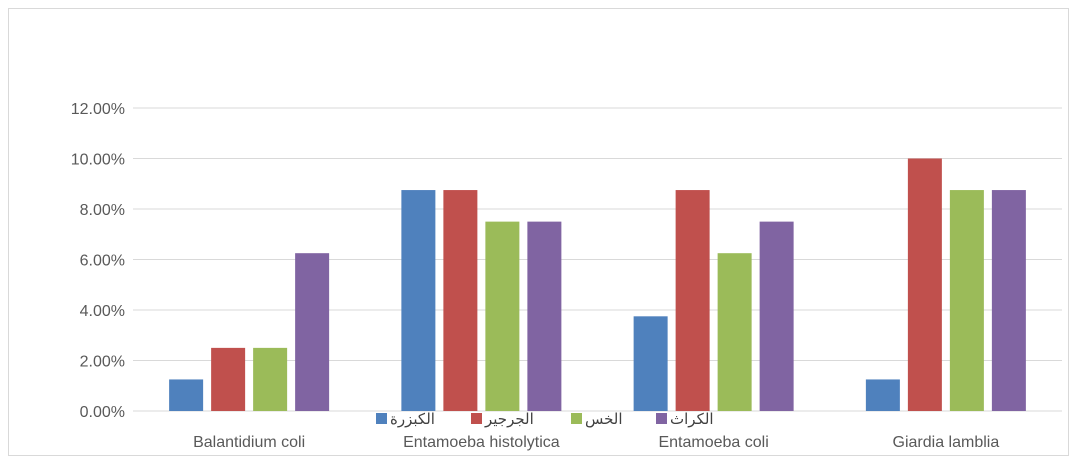  What do you see at coordinates (102, 412) in the screenshot?
I see `y-tick-label: 0.00%` at bounding box center [102, 412].